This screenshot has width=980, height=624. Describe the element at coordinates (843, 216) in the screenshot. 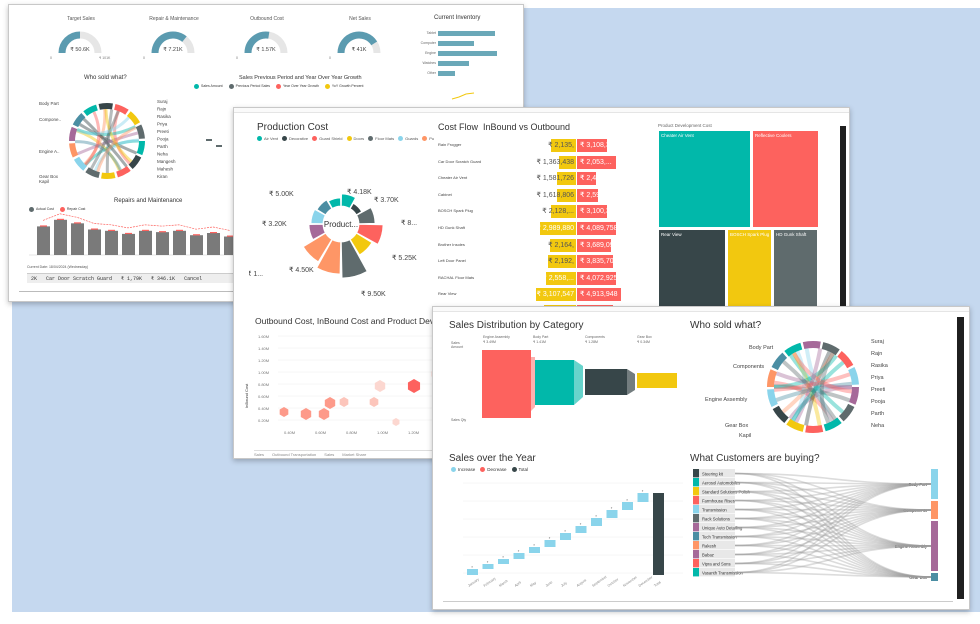

I see `d2-right-scrollbar` at that location.